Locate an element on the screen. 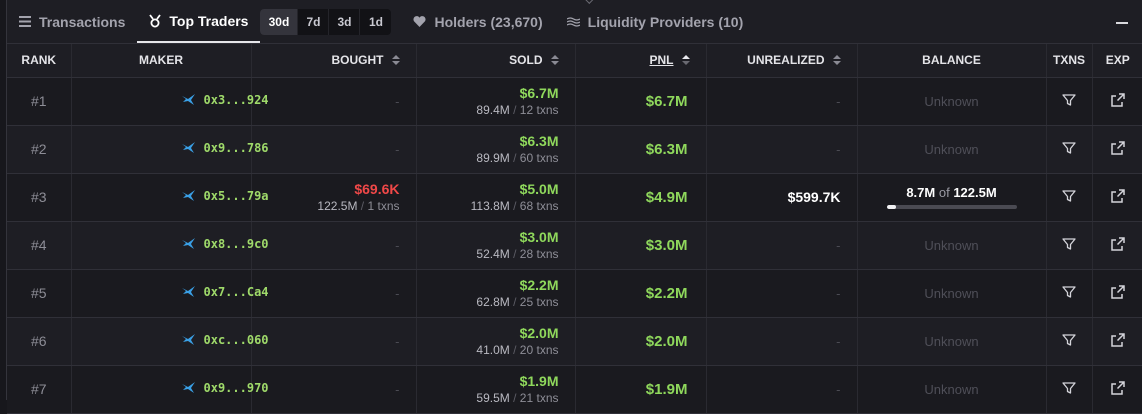 The height and width of the screenshot is (414, 1142). empty-value: - is located at coordinates (397, 293).